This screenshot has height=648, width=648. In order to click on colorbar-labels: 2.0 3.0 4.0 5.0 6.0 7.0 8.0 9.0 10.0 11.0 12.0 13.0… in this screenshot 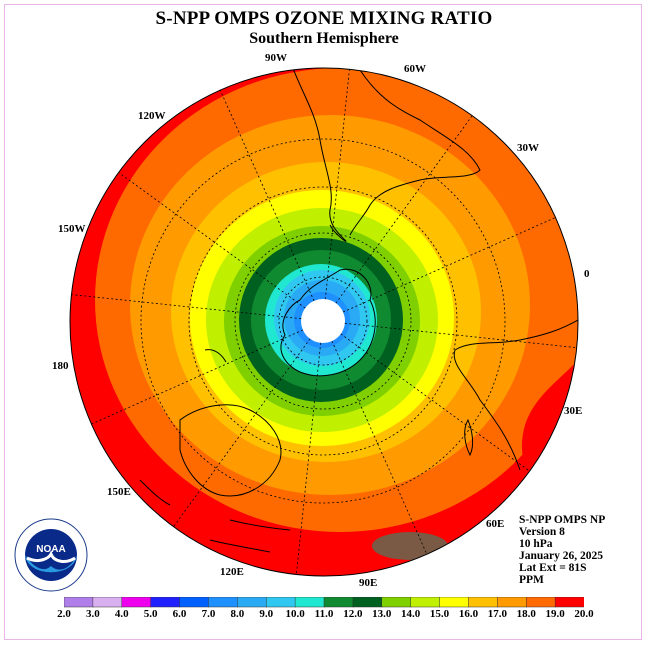, I will do `click(324, 615)`.